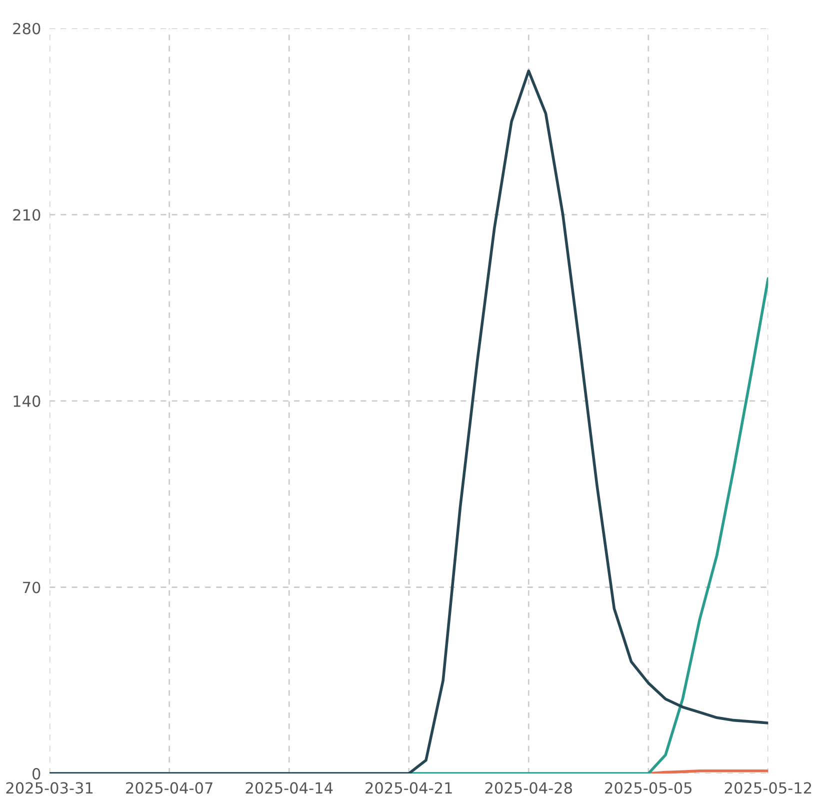  Describe the element at coordinates (409, 788) in the screenshot. I see `x-tick-label: 2025-04-21` at that location.